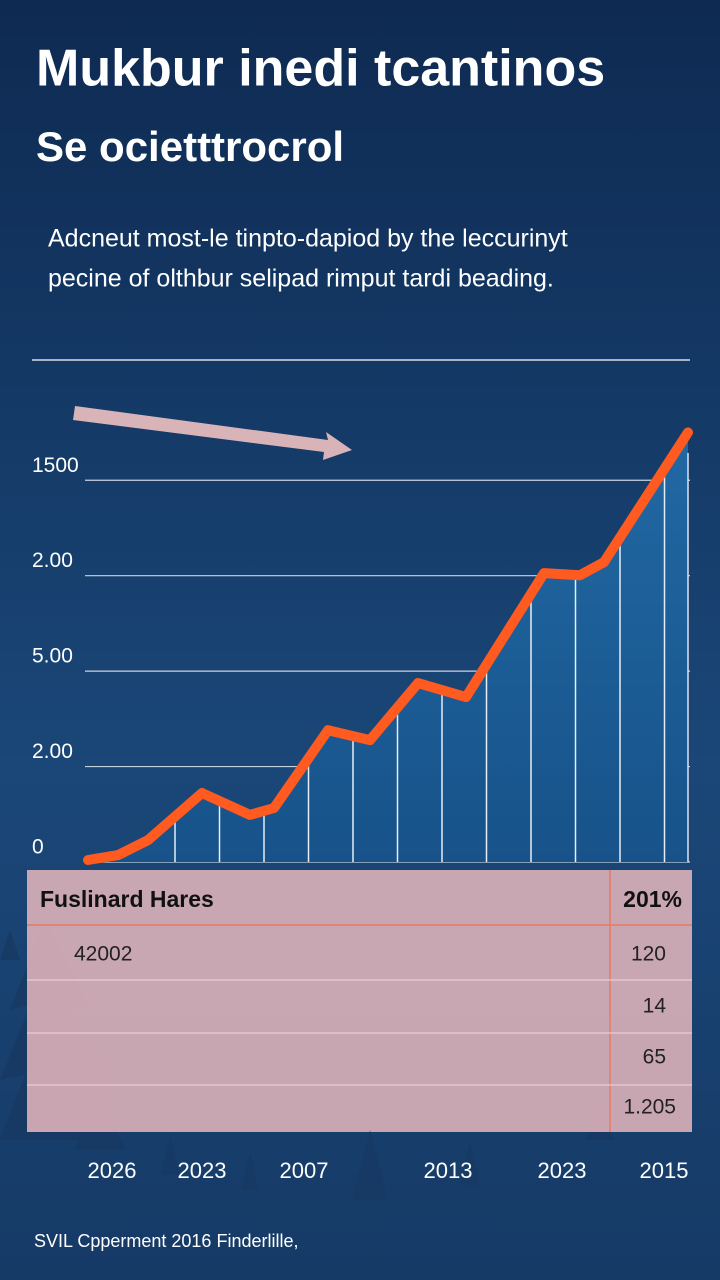 The height and width of the screenshot is (1280, 720). What do you see at coordinates (664, 1170) in the screenshot?
I see `x-tick-label: 2015` at bounding box center [664, 1170].